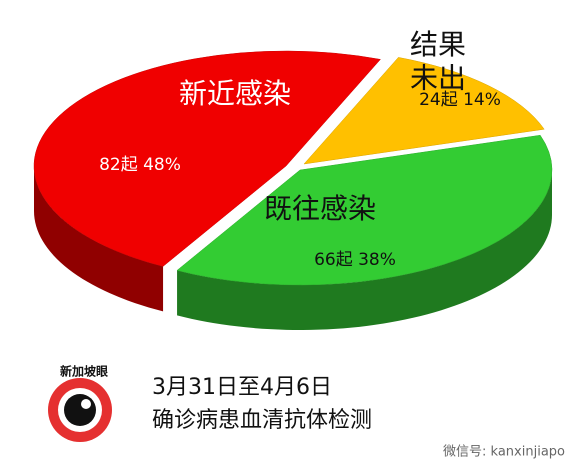  What do you see at coordinates (355, 260) in the screenshot?
I see `value-label: 66起 38%` at bounding box center [355, 260].